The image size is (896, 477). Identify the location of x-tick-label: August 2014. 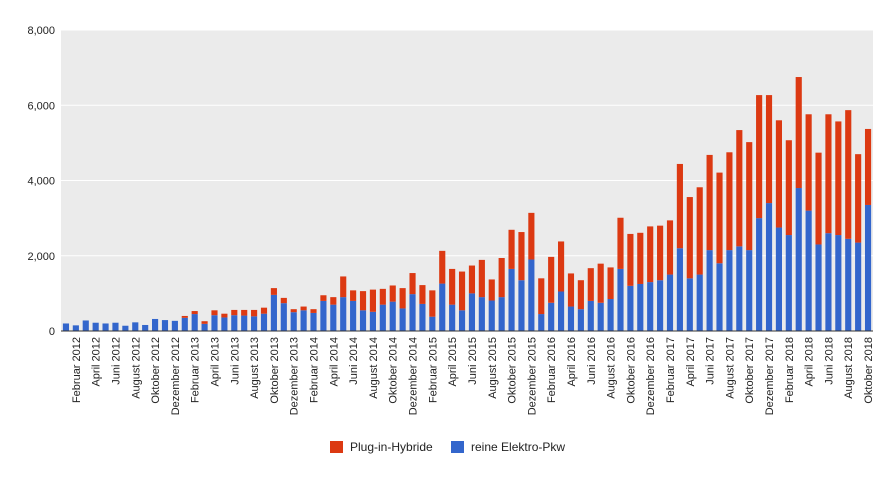
(374, 368).